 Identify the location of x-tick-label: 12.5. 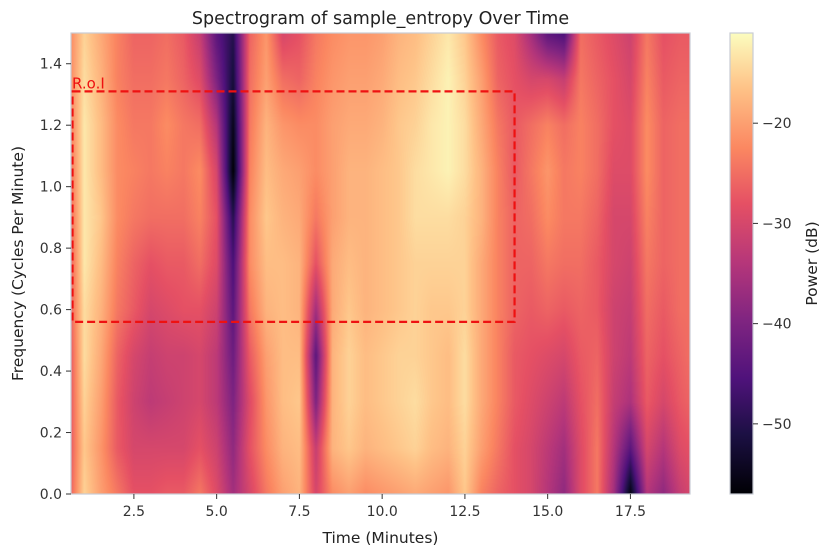
(464, 512).